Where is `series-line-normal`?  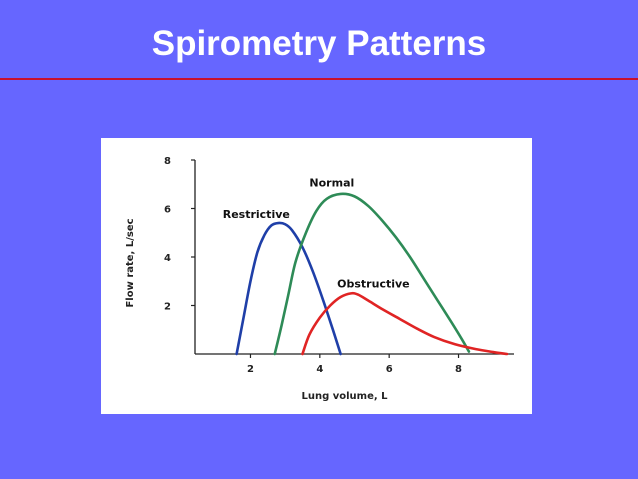
series-line-normal is located at coordinates (372, 274).